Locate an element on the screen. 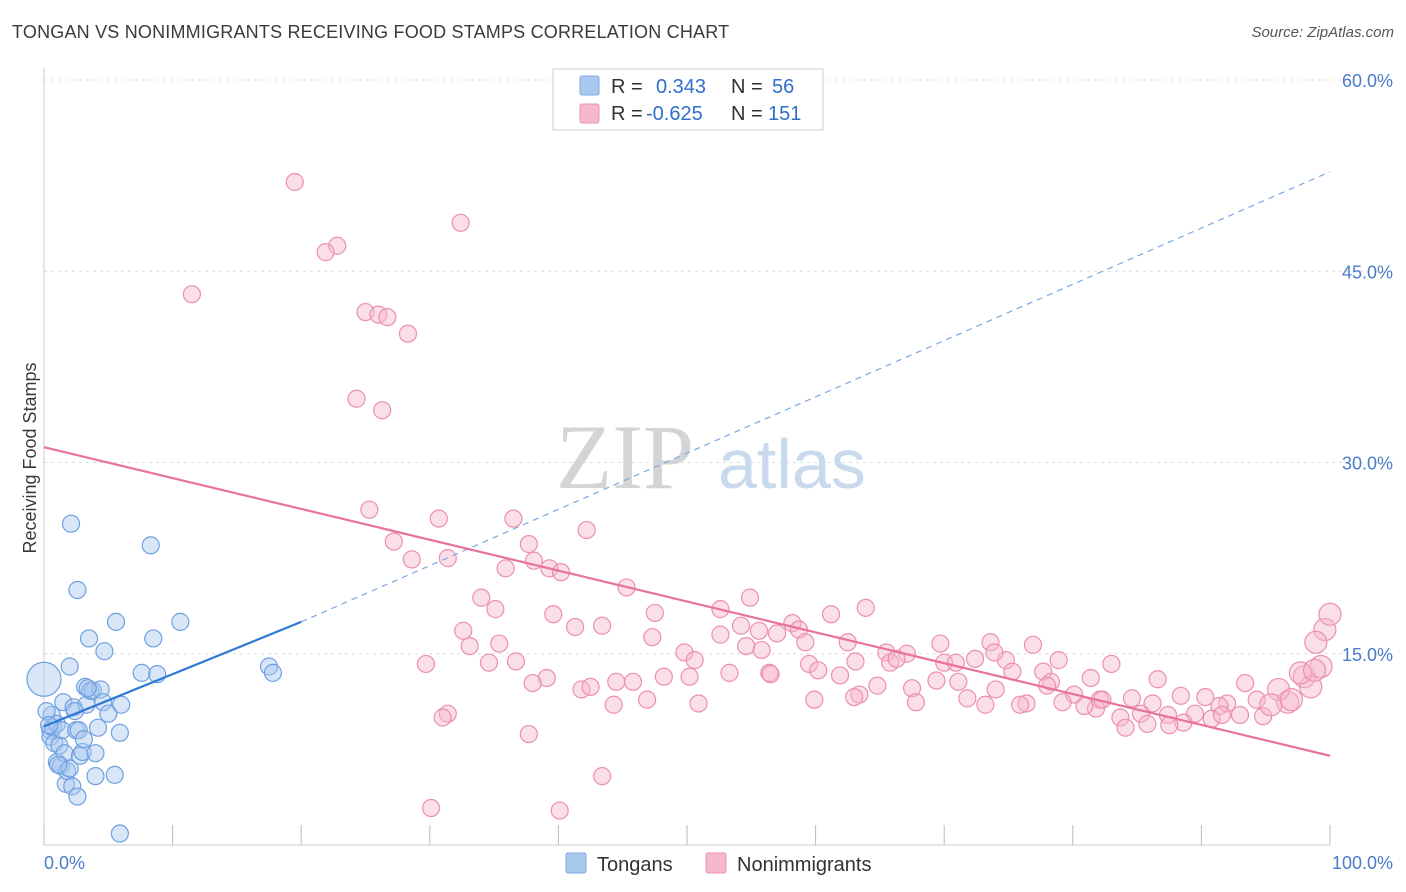 The width and height of the screenshot is (1406, 892). legend-swatch-tongans is located at coordinates (589, 85).